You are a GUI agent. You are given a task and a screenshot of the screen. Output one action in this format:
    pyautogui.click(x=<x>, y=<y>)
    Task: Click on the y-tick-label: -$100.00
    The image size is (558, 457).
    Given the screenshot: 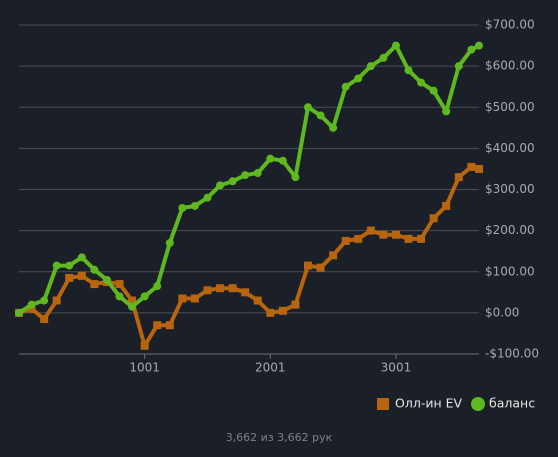 What is the action you would take?
    pyautogui.click(x=512, y=354)
    